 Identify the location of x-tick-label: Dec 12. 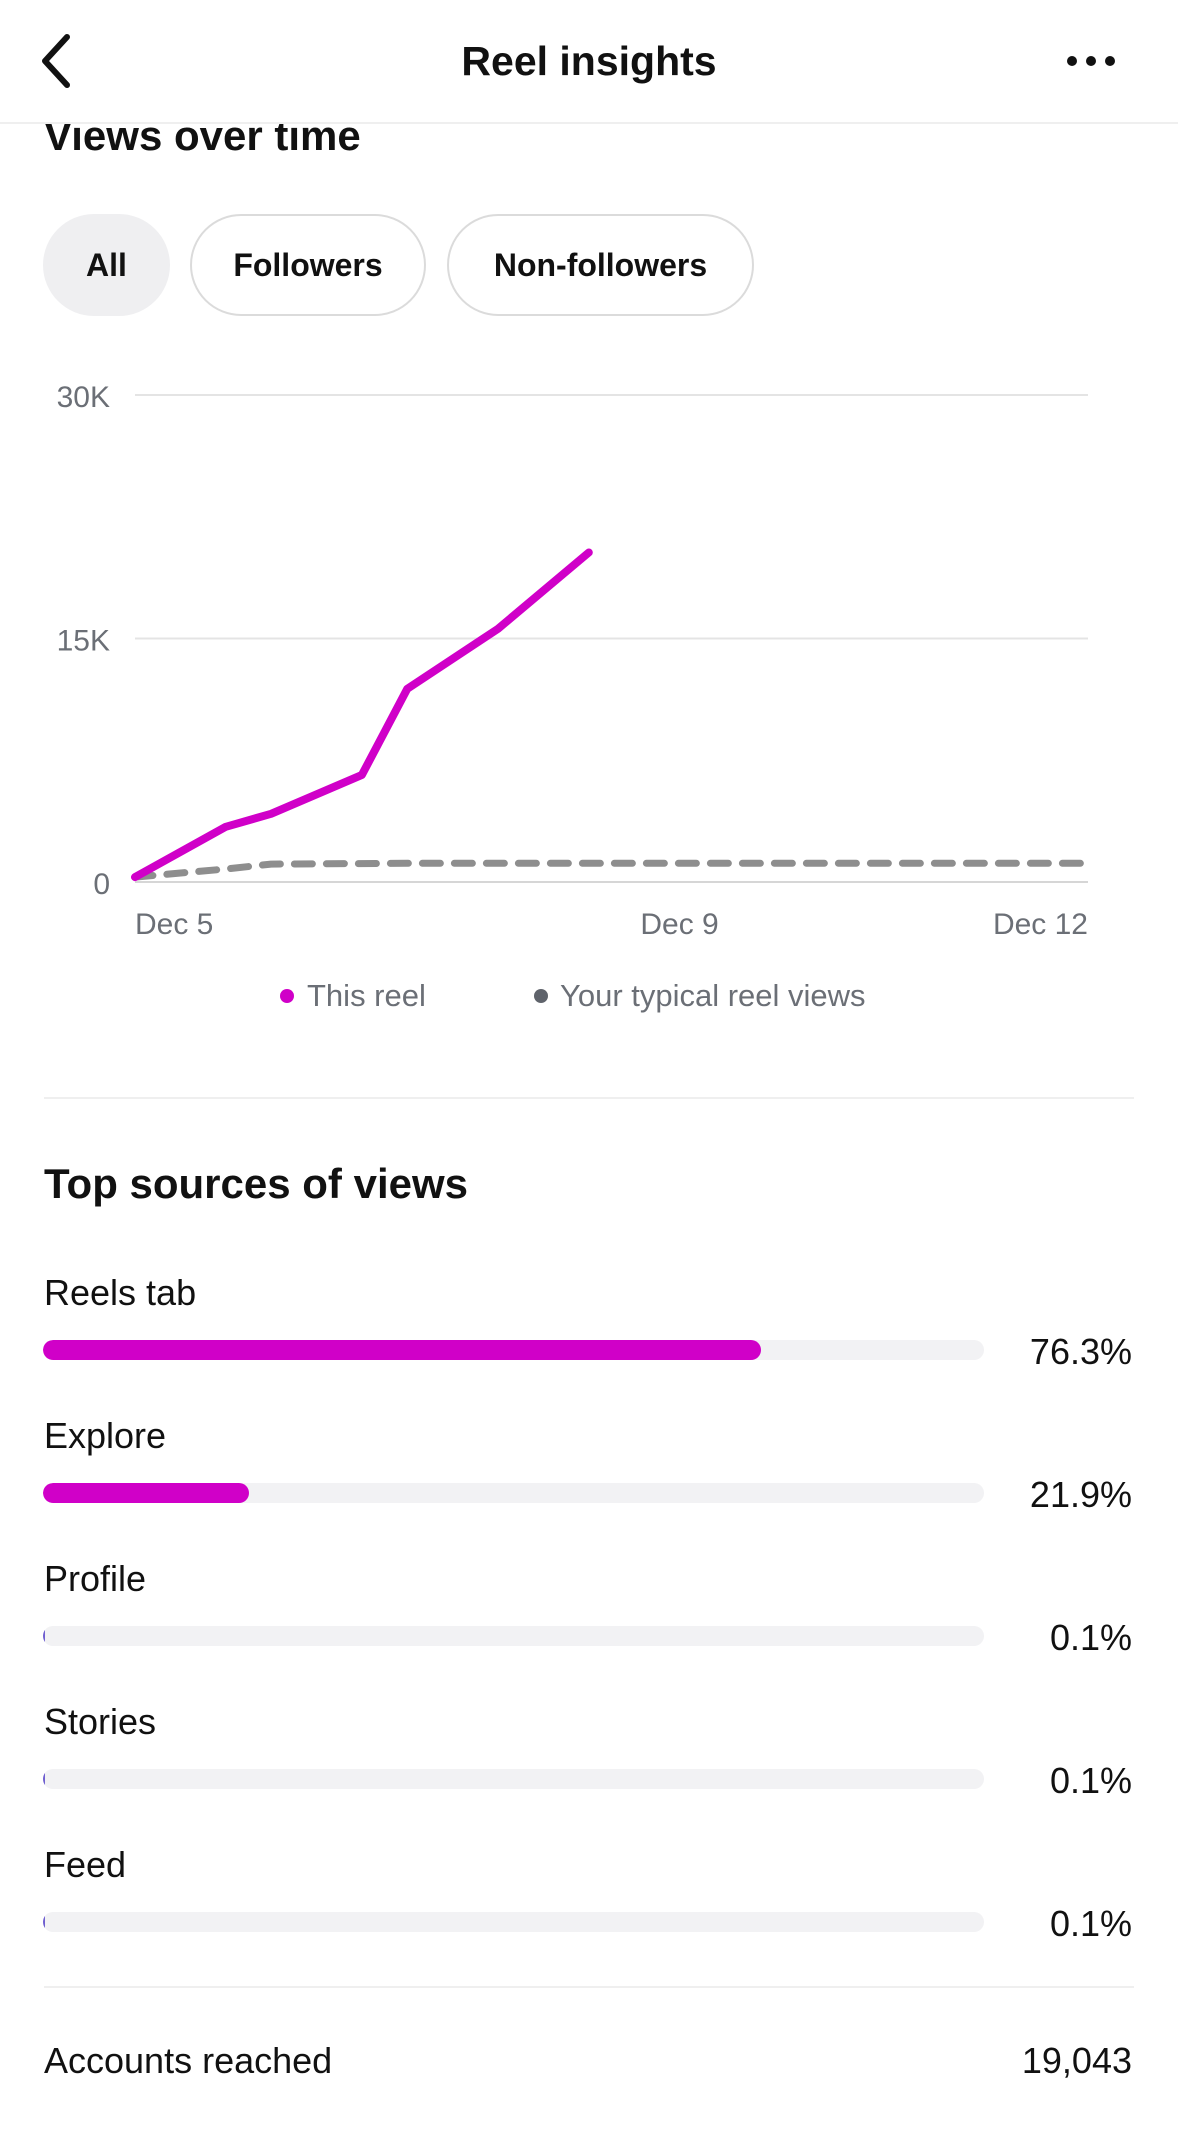
(1040, 924).